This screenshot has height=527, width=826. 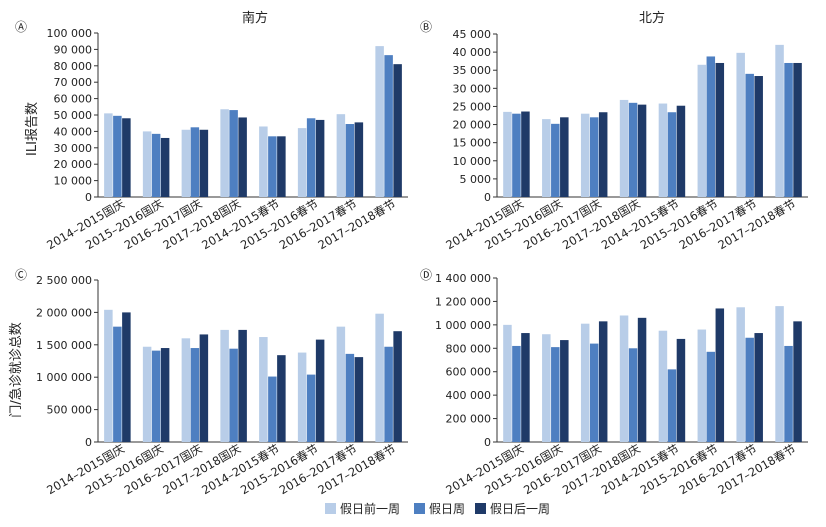 I want to click on y-axis-label-visits: 门/急诊就诊总数, so click(x=16, y=369).